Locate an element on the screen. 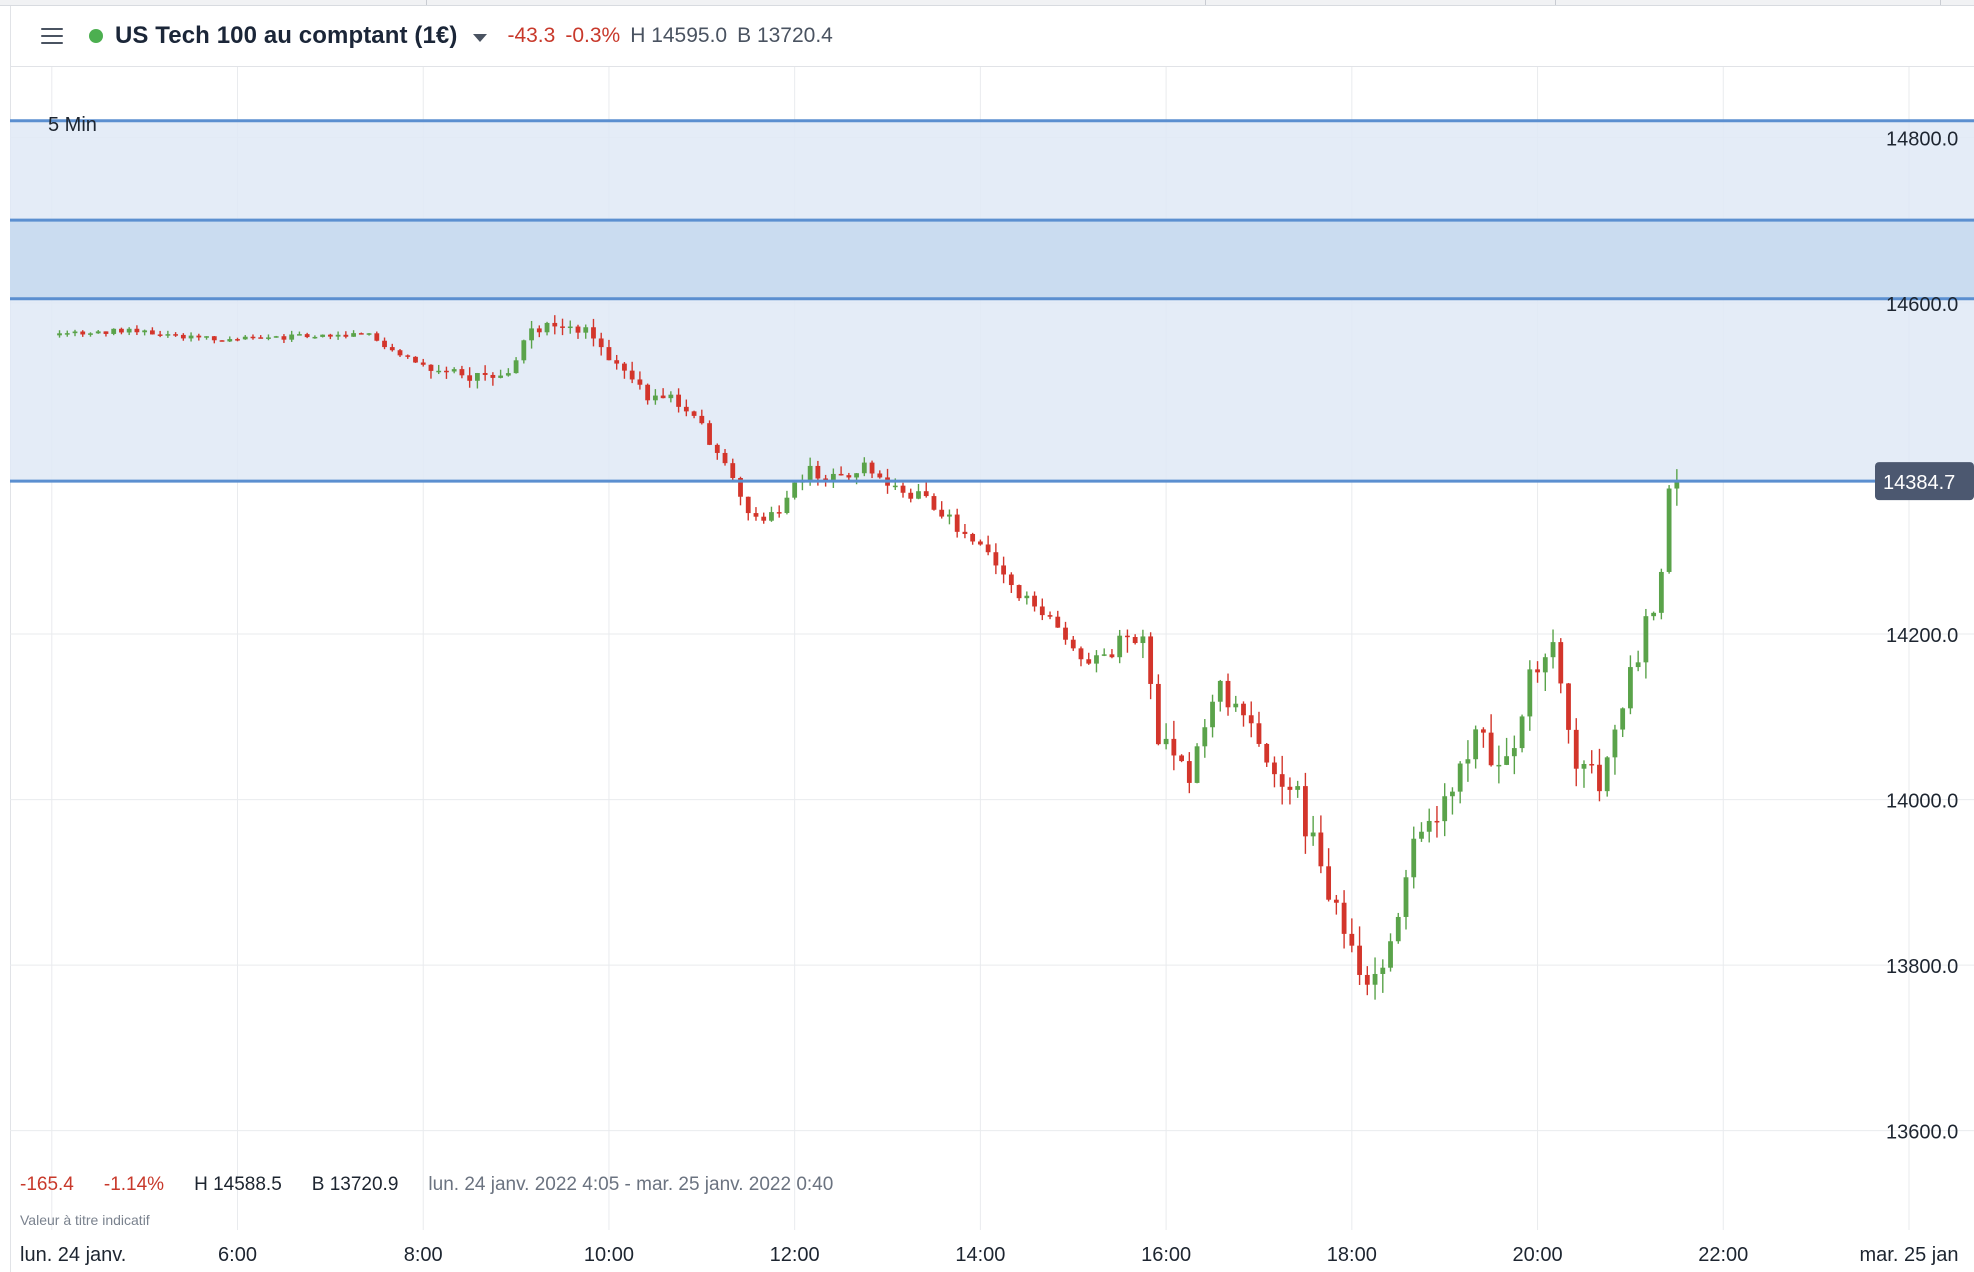 This screenshot has width=1974, height=1272. current-price-tag: 14384.7 is located at coordinates (1924, 481).